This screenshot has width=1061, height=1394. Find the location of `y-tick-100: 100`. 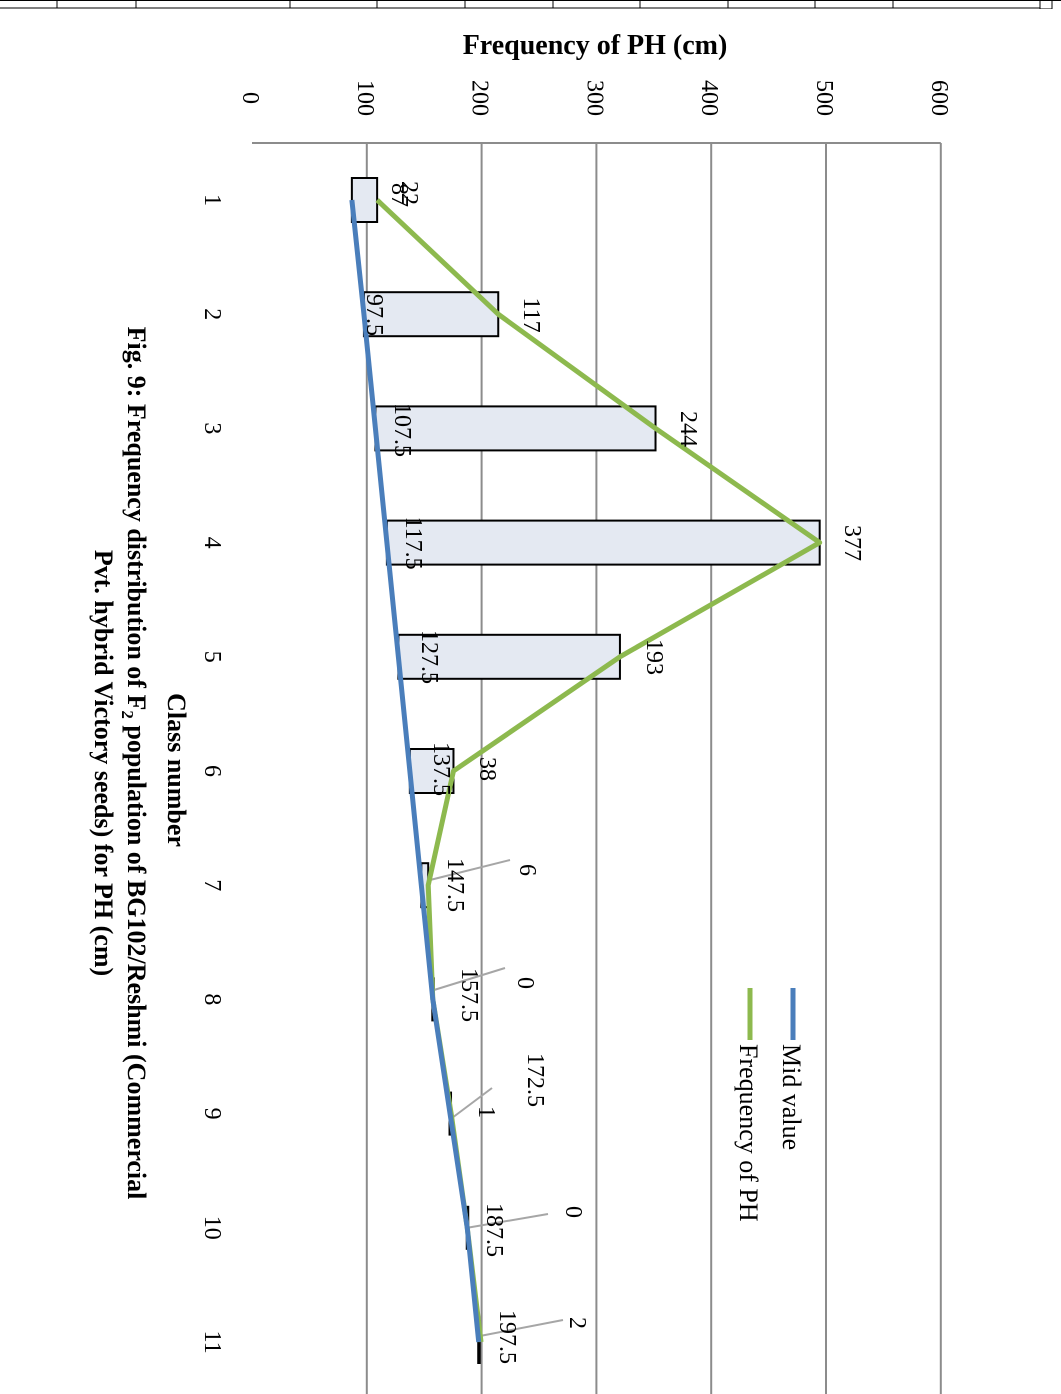

y-tick-100: 100 is located at coordinates (365, 98).